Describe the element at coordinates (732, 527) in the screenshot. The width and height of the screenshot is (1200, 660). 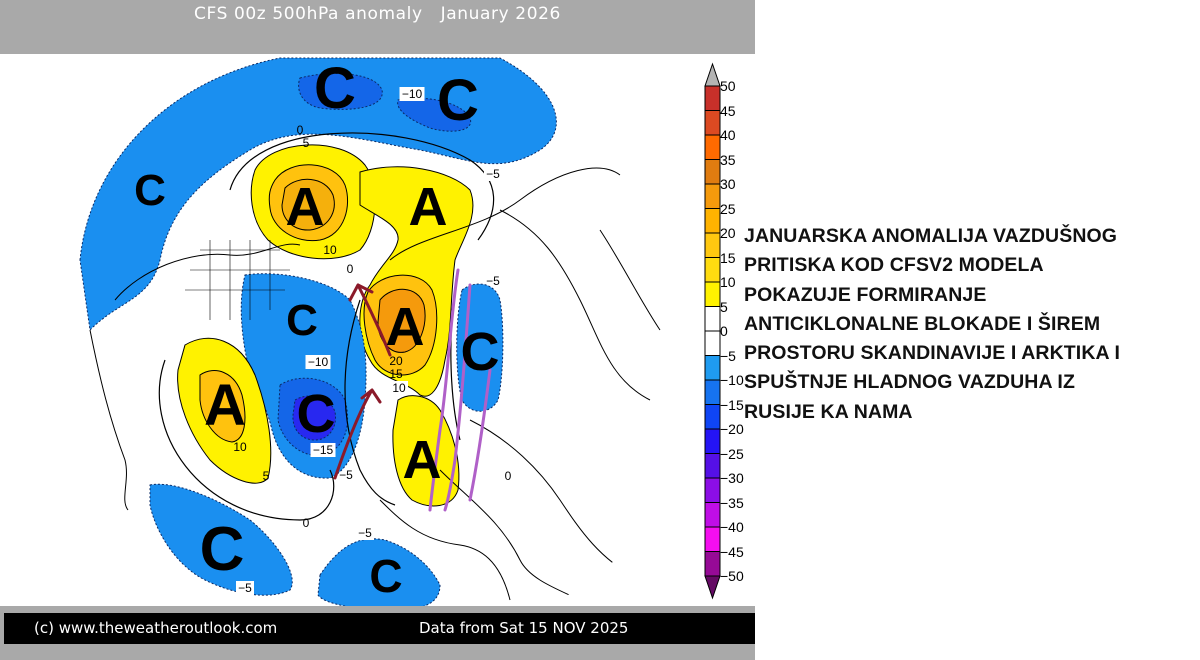
I see `colorbar-tick-label: −40` at that location.